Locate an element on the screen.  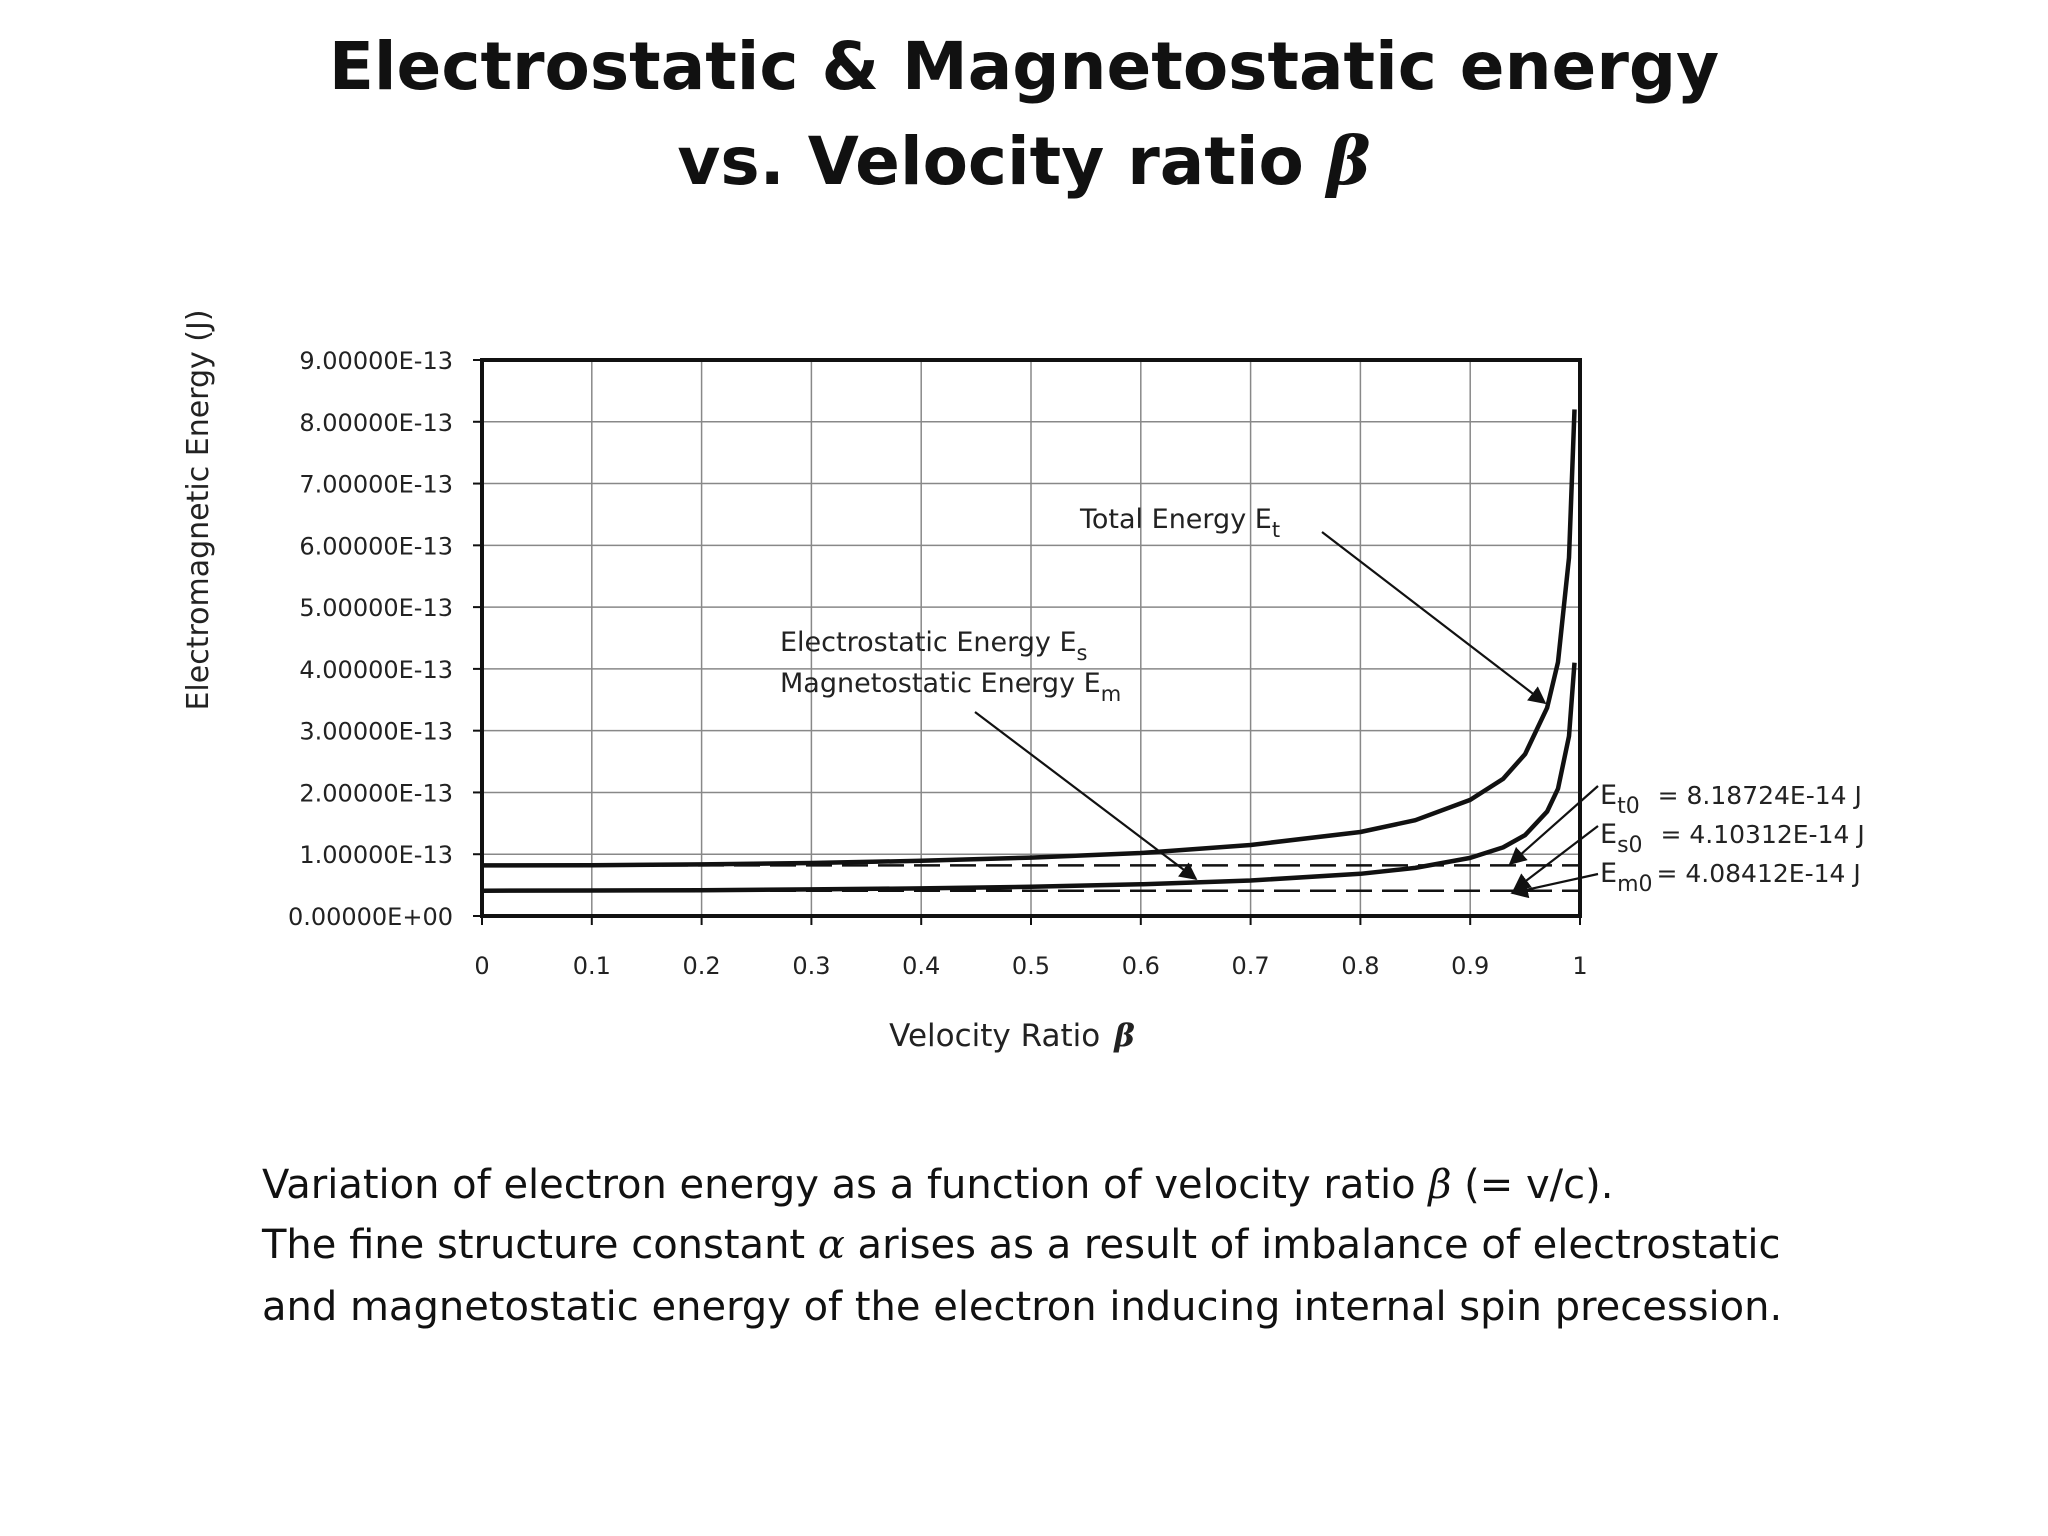
y-tick-label: 0.00000E+00 is located at coordinates (370, 917).